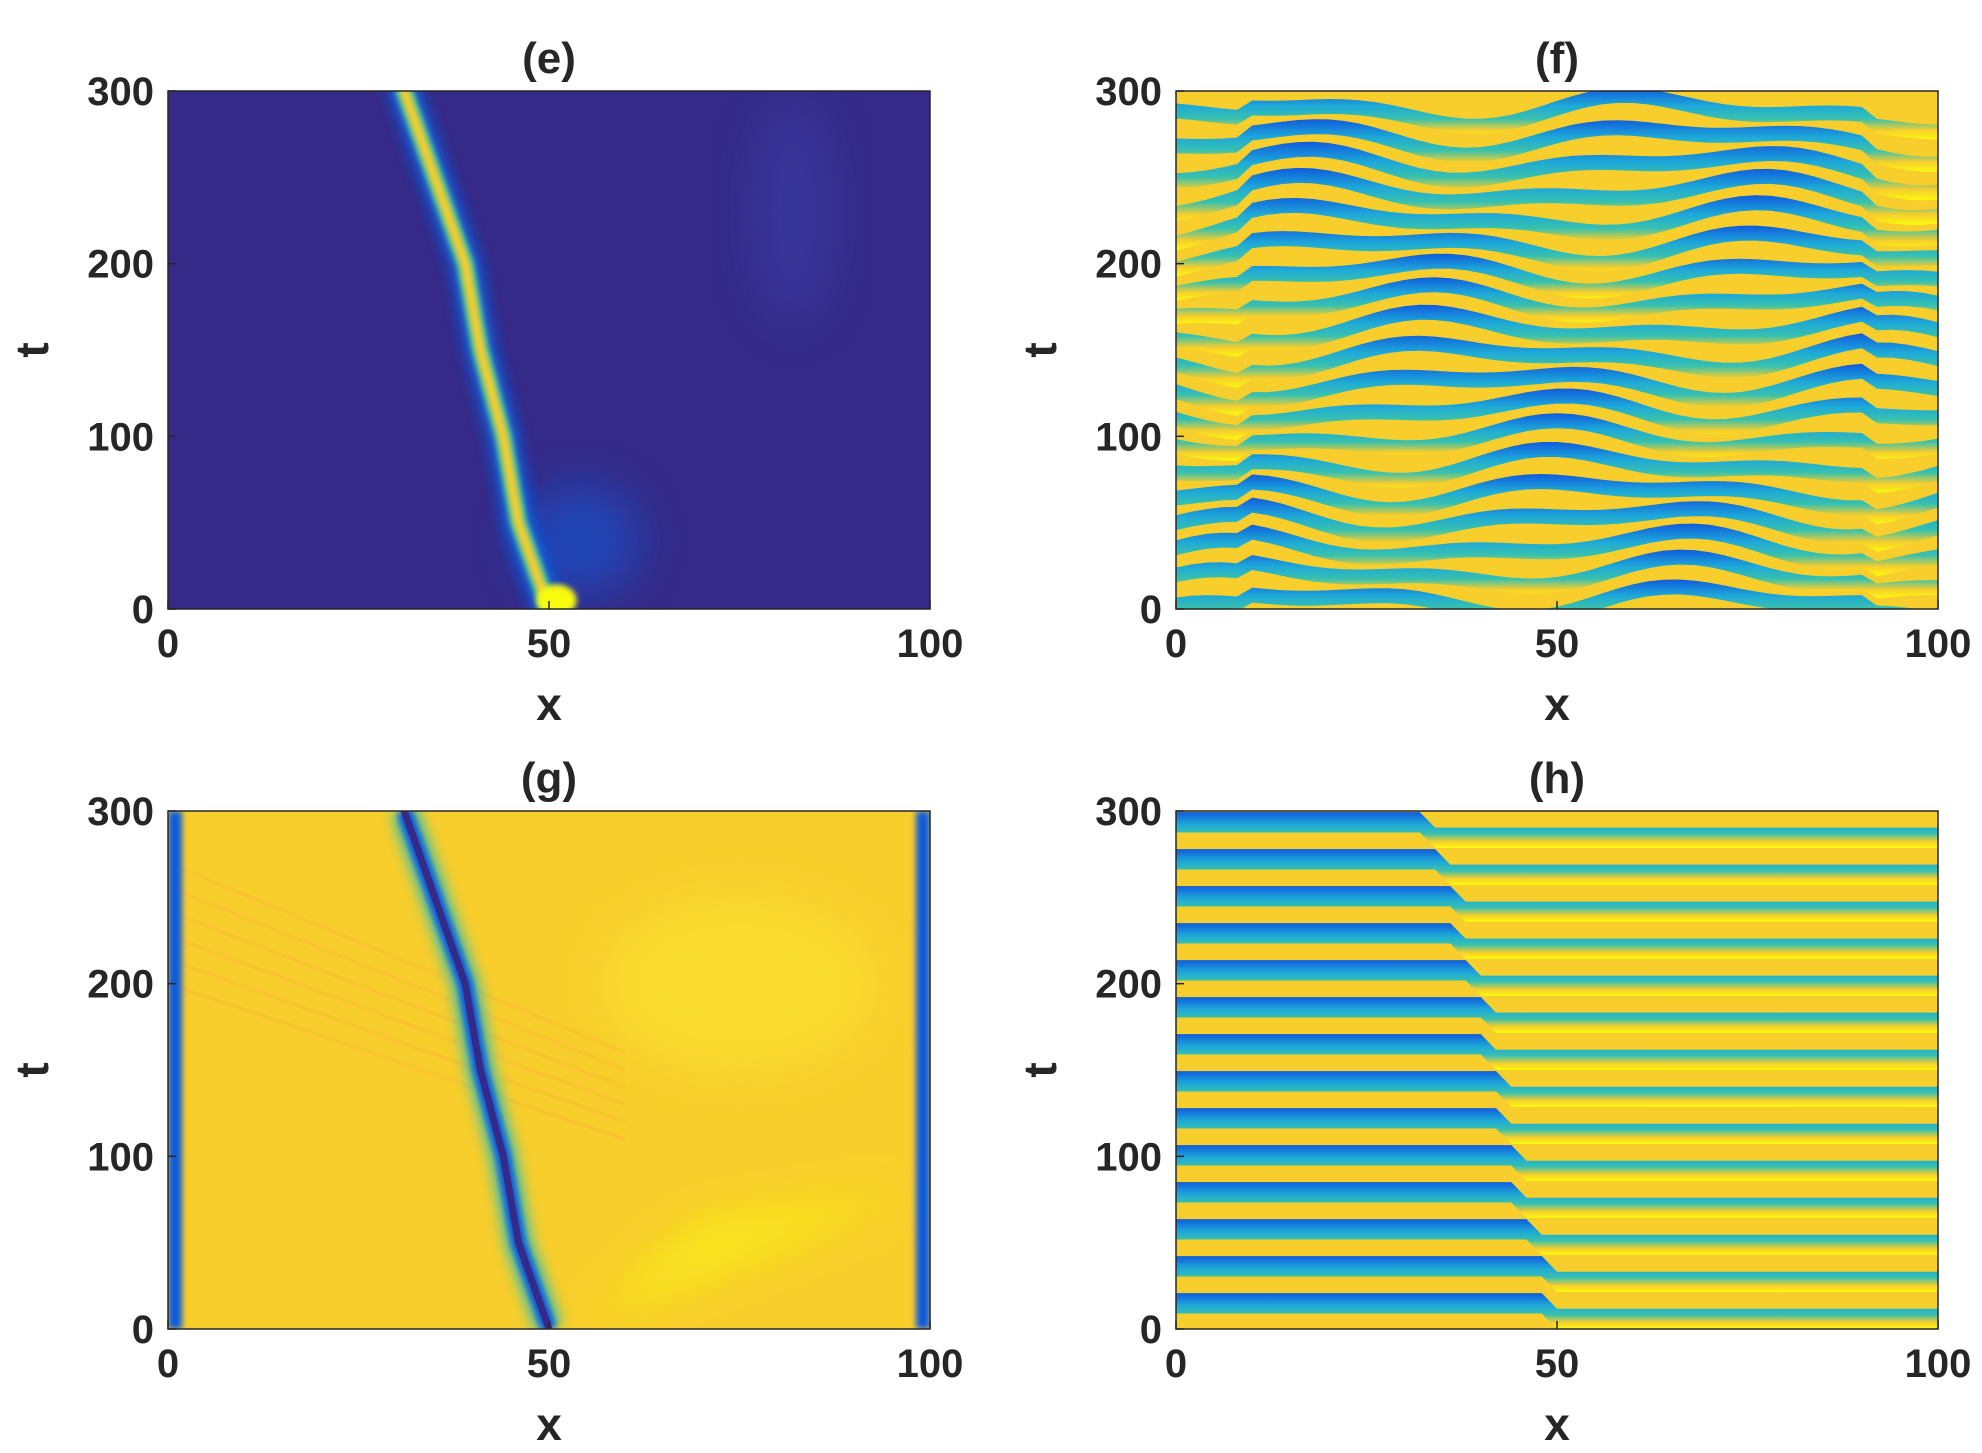 The height and width of the screenshot is (1453, 1982). Describe the element at coordinates (32, 349) in the screenshot. I see `y-axis-label-e: t` at that location.